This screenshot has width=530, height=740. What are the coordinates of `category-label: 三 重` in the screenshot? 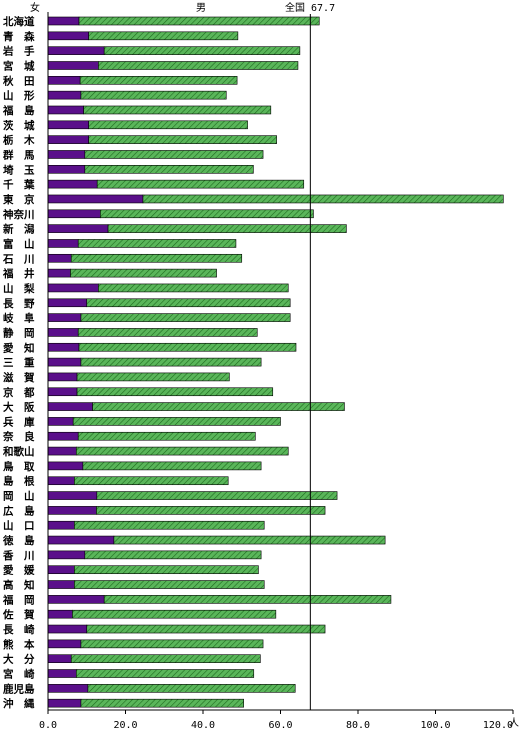 It's located at (19, 362).